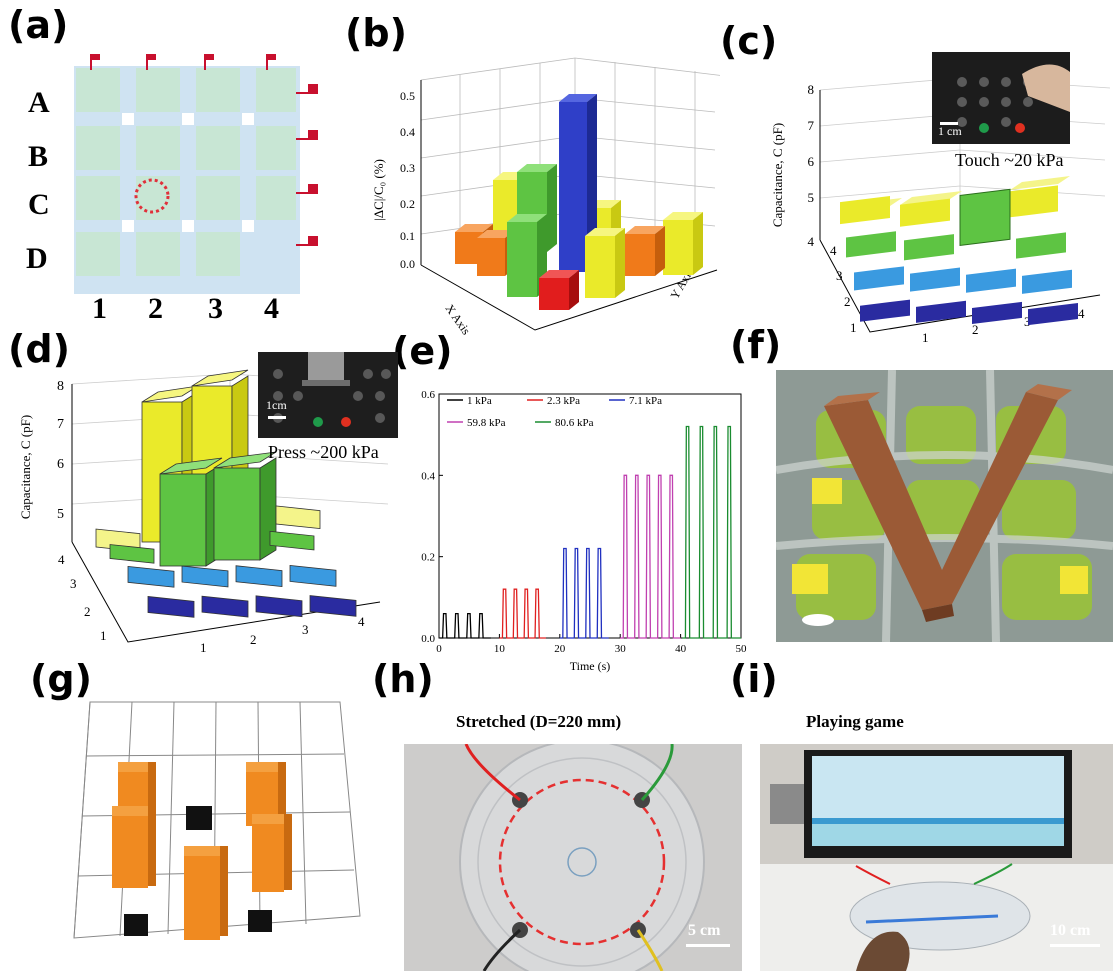  Describe the element at coordinates (203, 646) in the screenshot. I see `d-col-tick: 1` at that location.